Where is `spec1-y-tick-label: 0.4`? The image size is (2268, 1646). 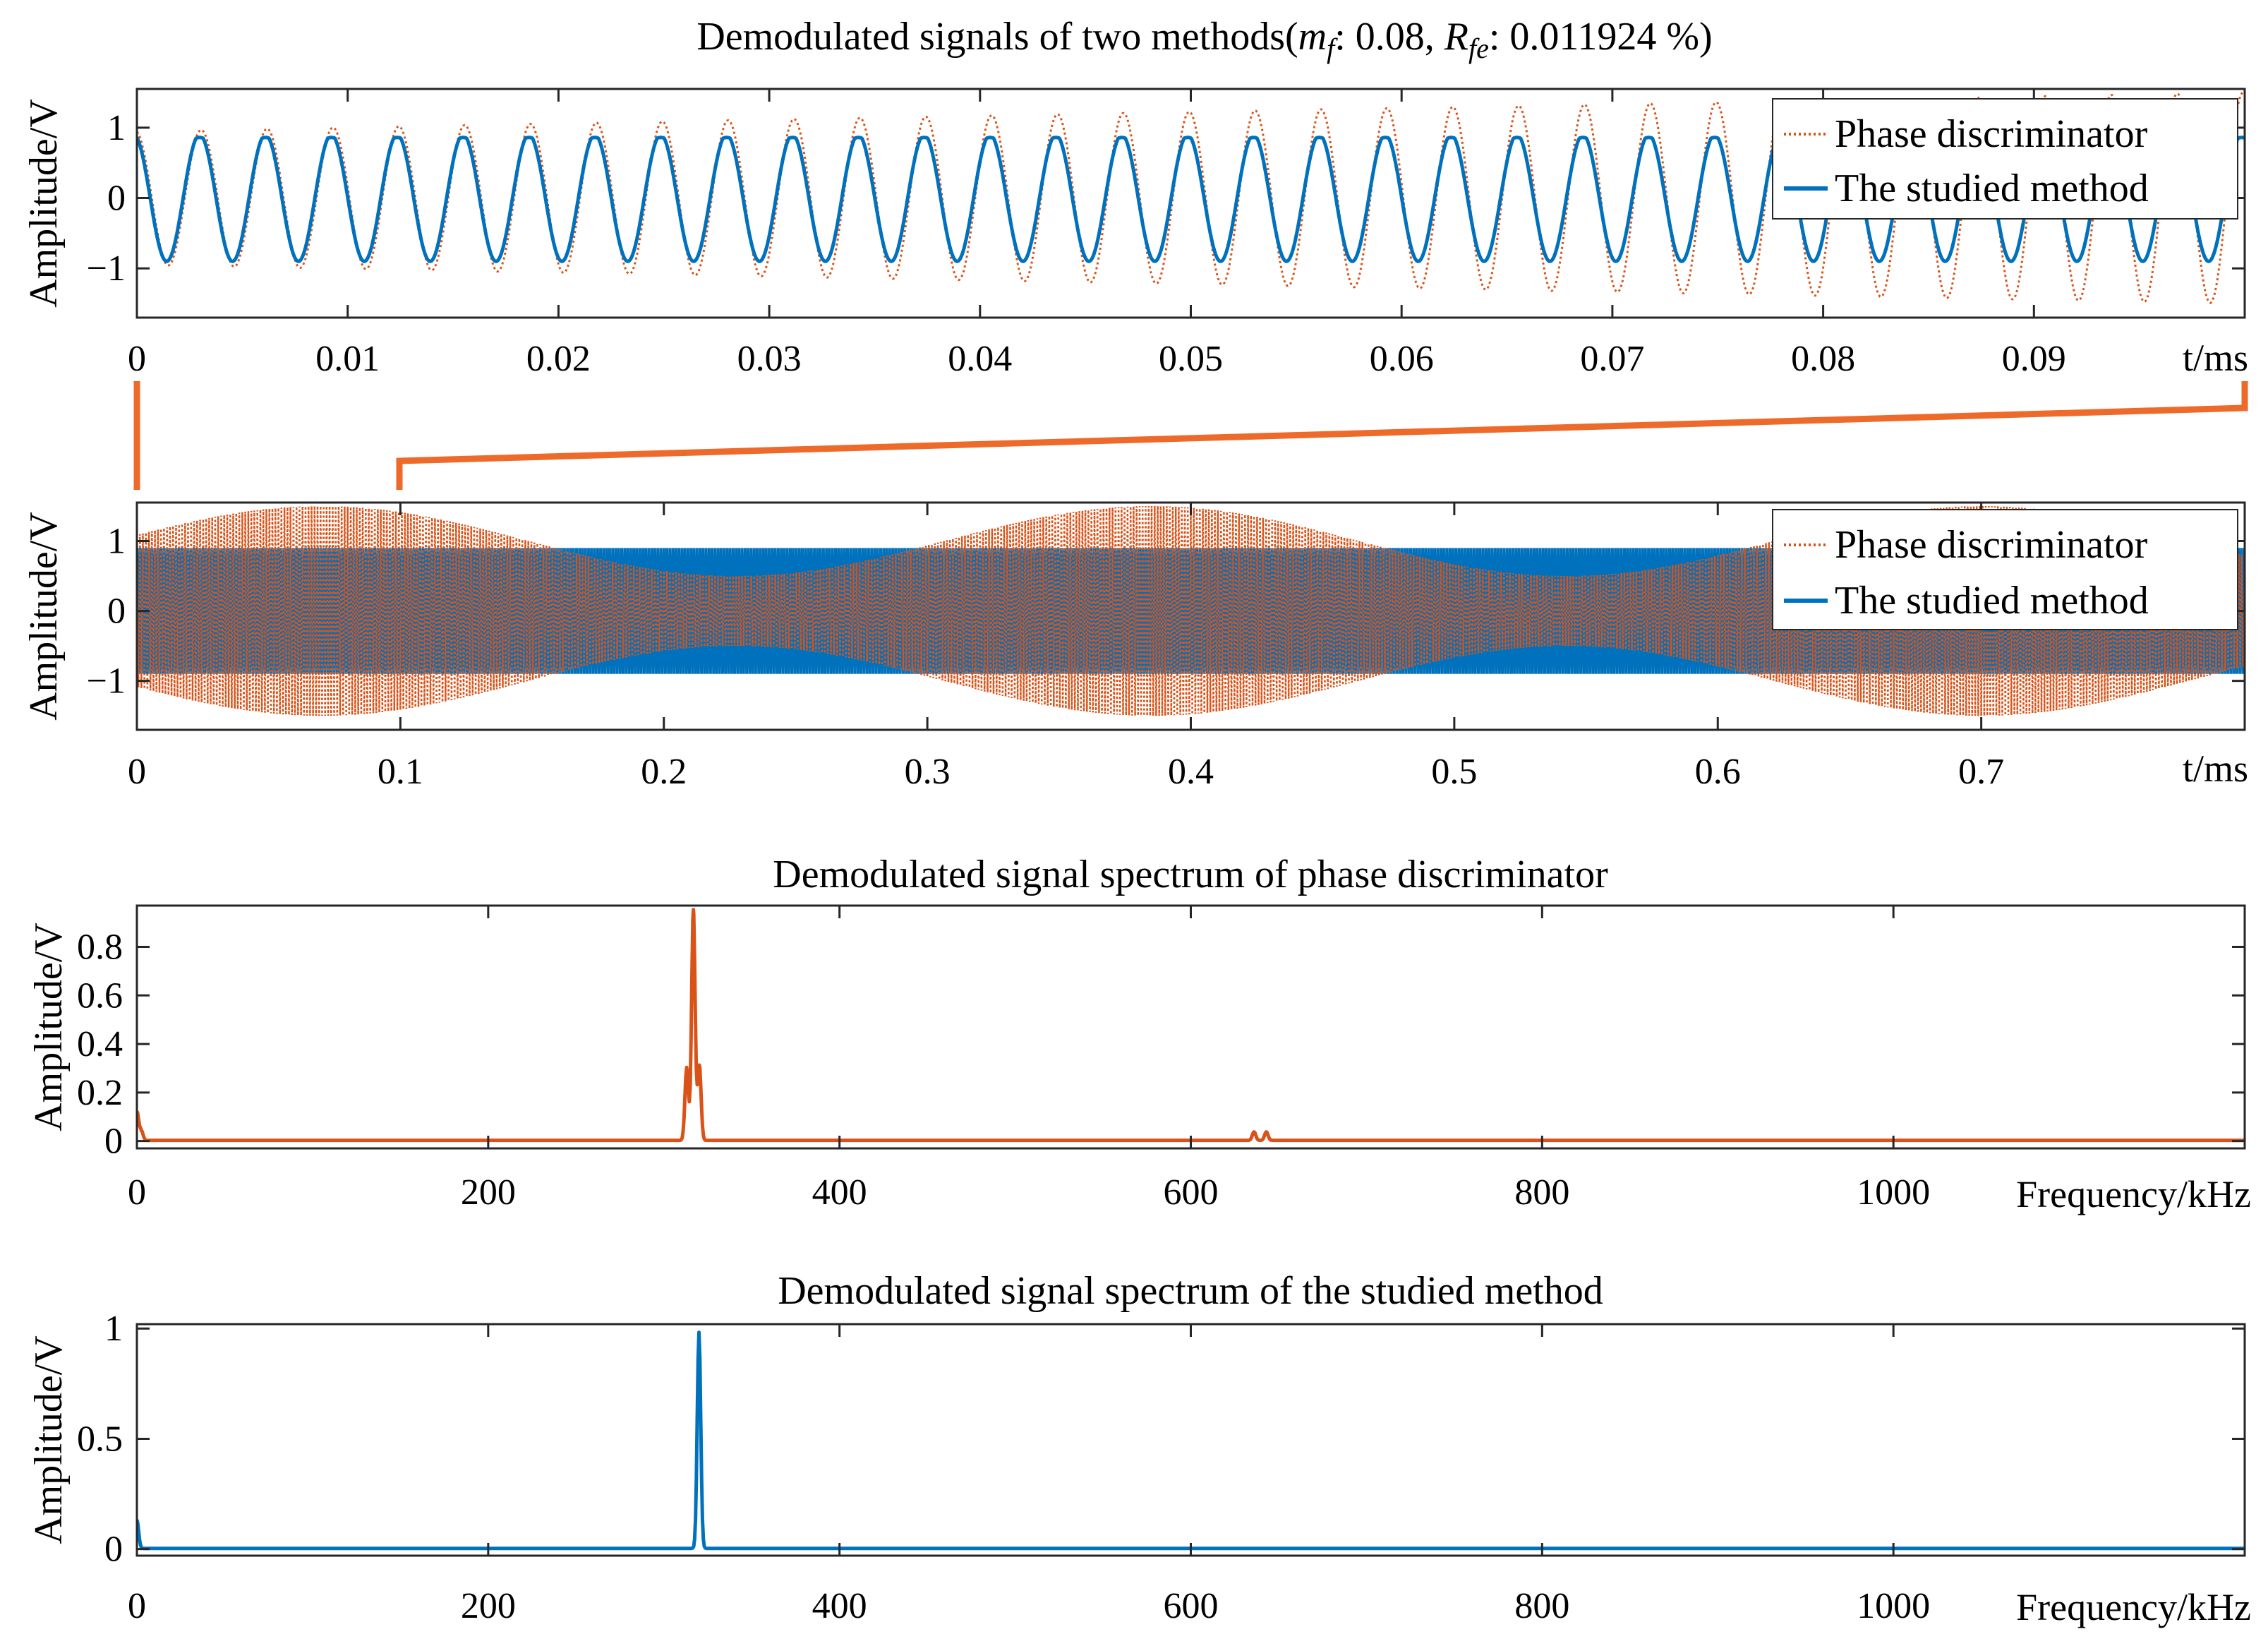 spec1-y-tick-label: 0.4 is located at coordinates (100, 1044).